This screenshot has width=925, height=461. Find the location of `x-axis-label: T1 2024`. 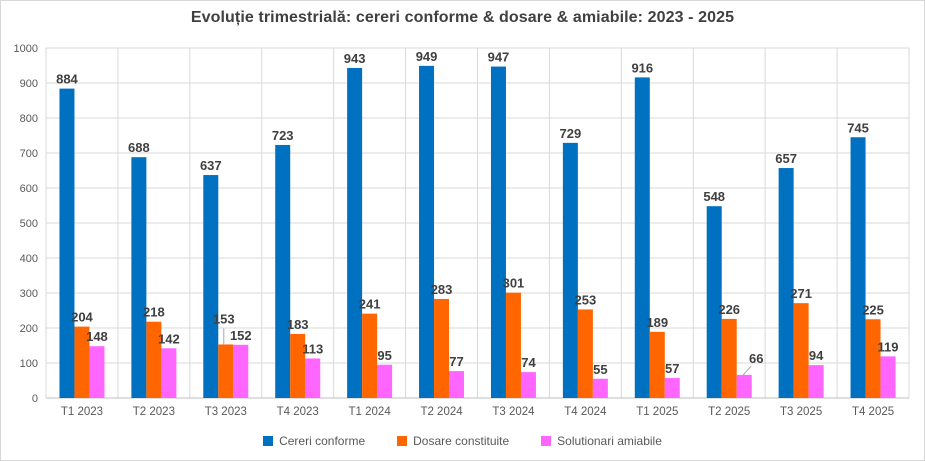

x-axis-label: T1 2024 is located at coordinates (370, 412).